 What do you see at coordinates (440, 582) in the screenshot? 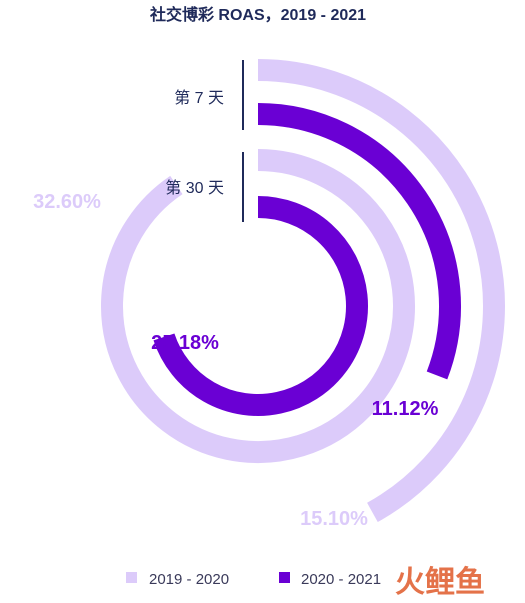
I see `watermark: 火鲤鱼` at bounding box center [440, 582].